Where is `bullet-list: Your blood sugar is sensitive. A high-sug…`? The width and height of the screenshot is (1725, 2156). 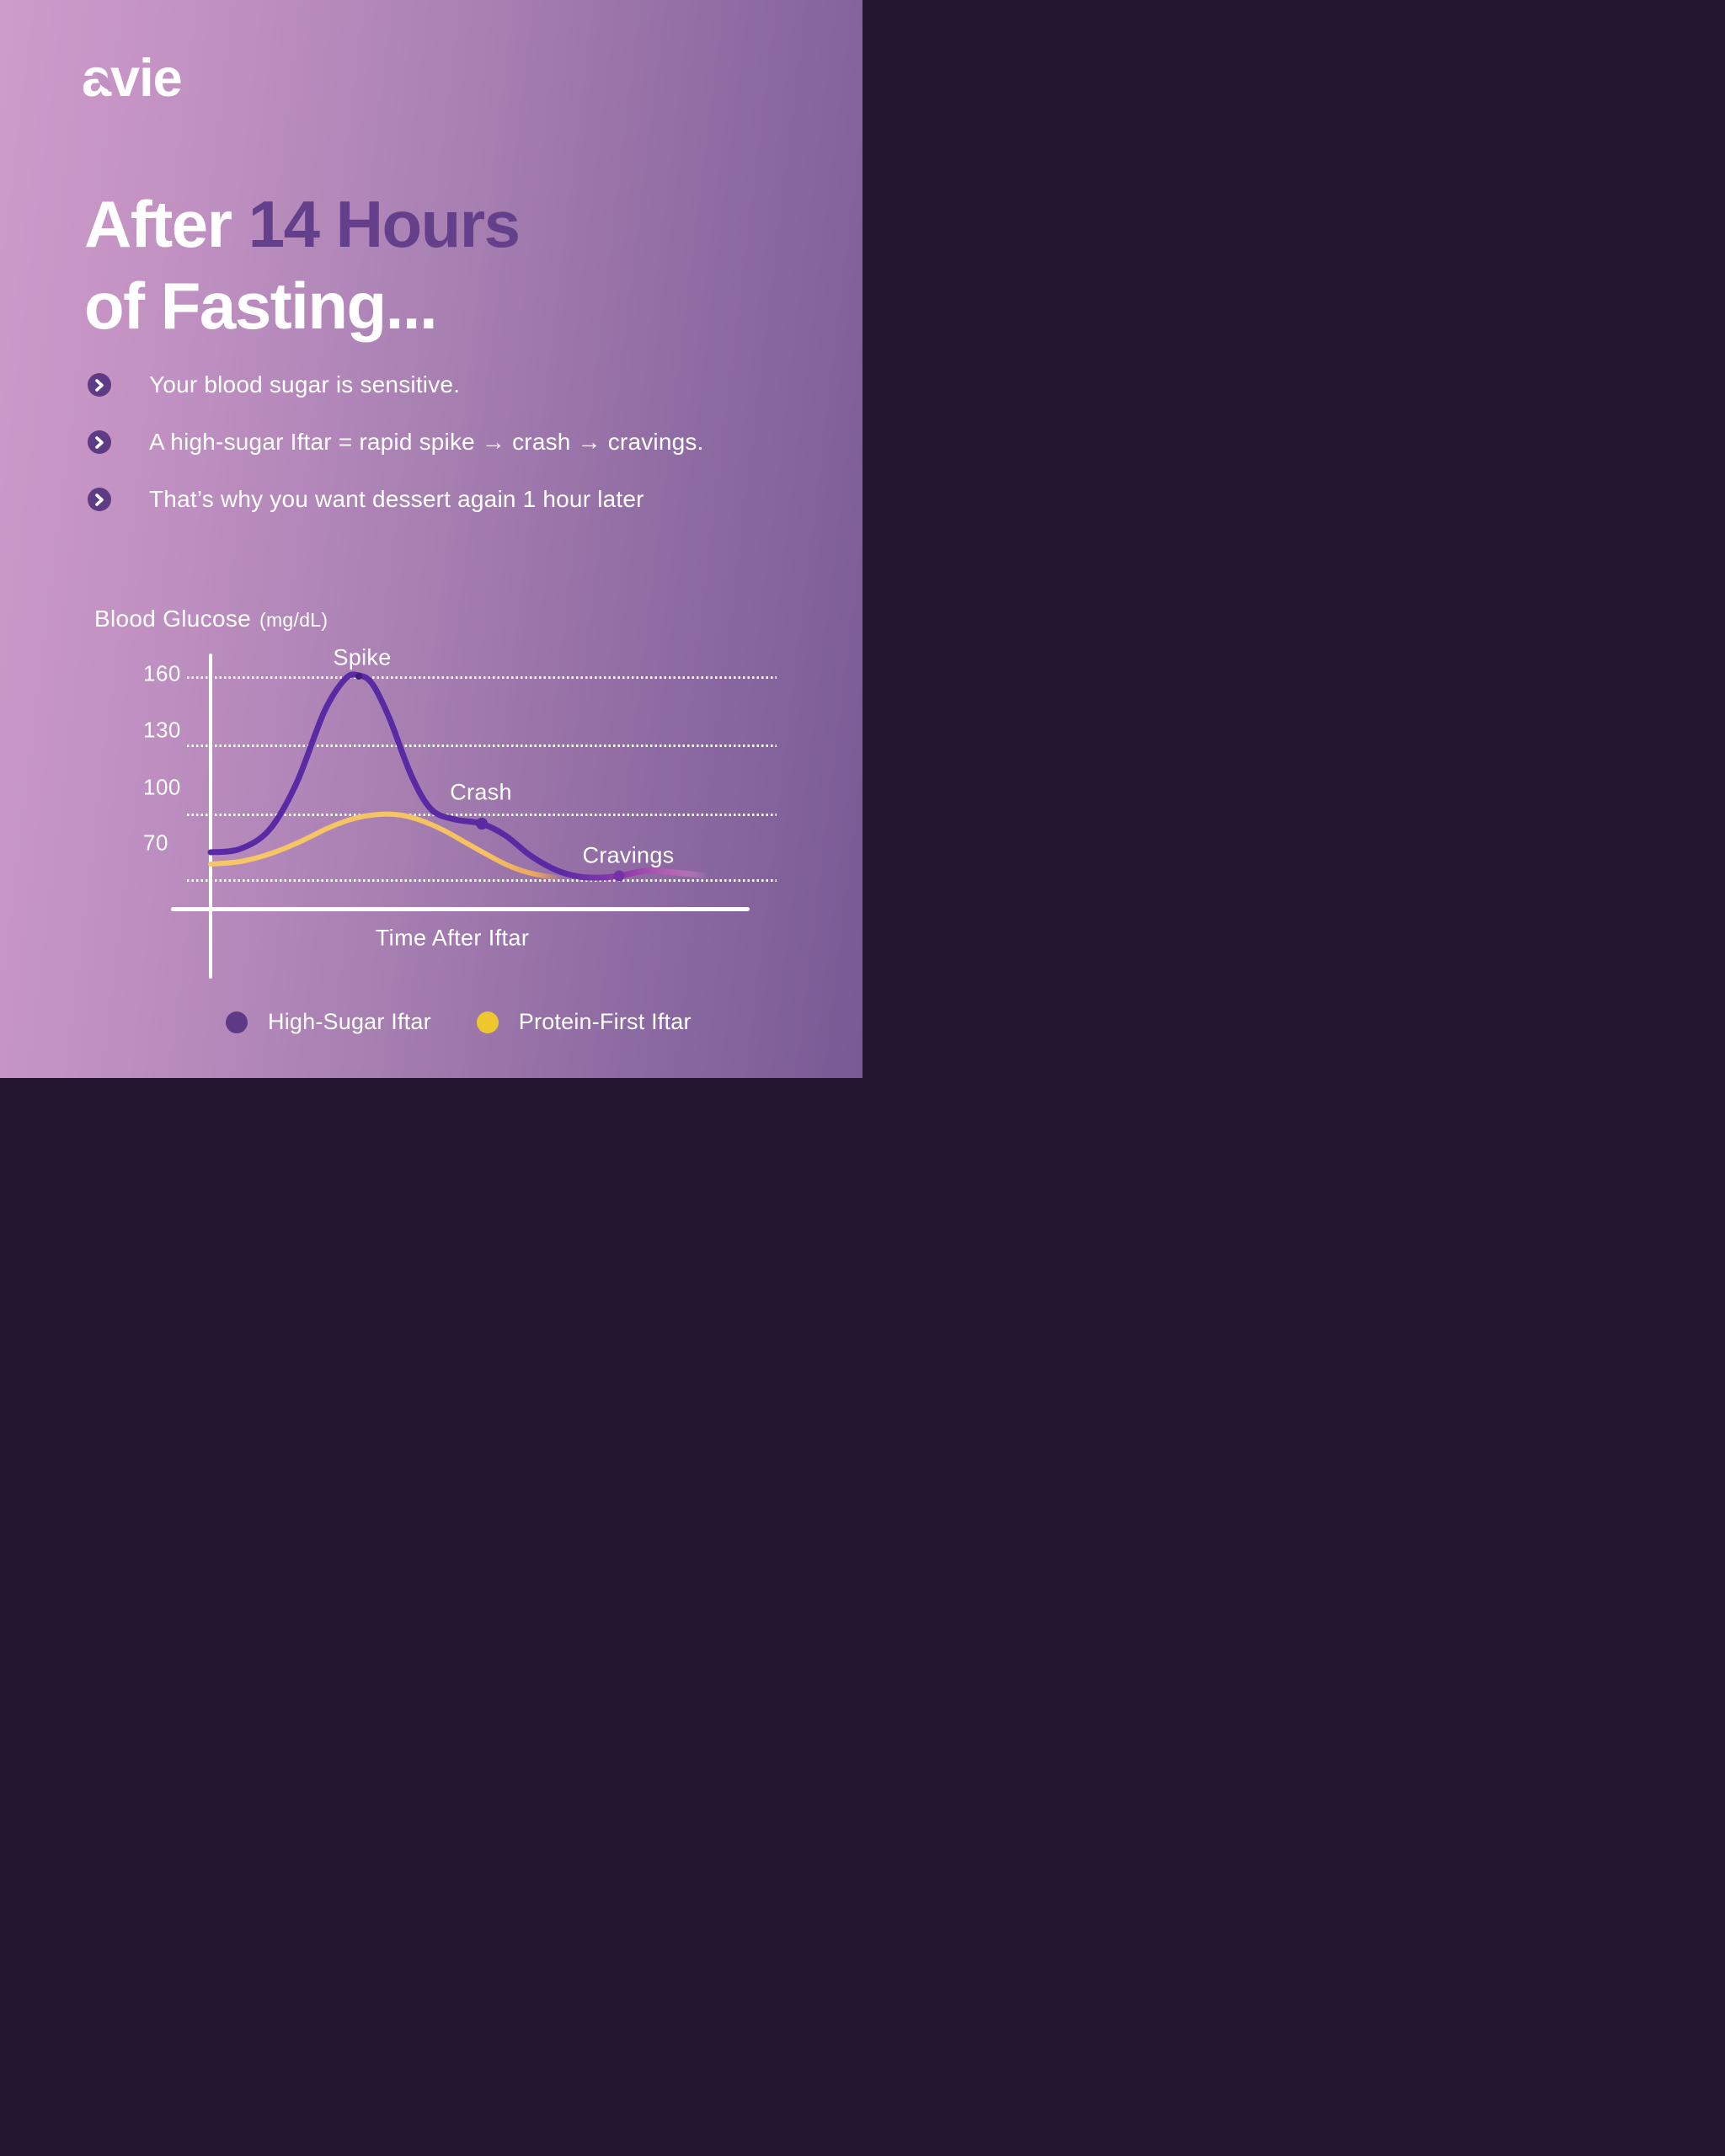
bullet-list: Your blood sugar is sensitive. A high-sug… is located at coordinates (396, 458).